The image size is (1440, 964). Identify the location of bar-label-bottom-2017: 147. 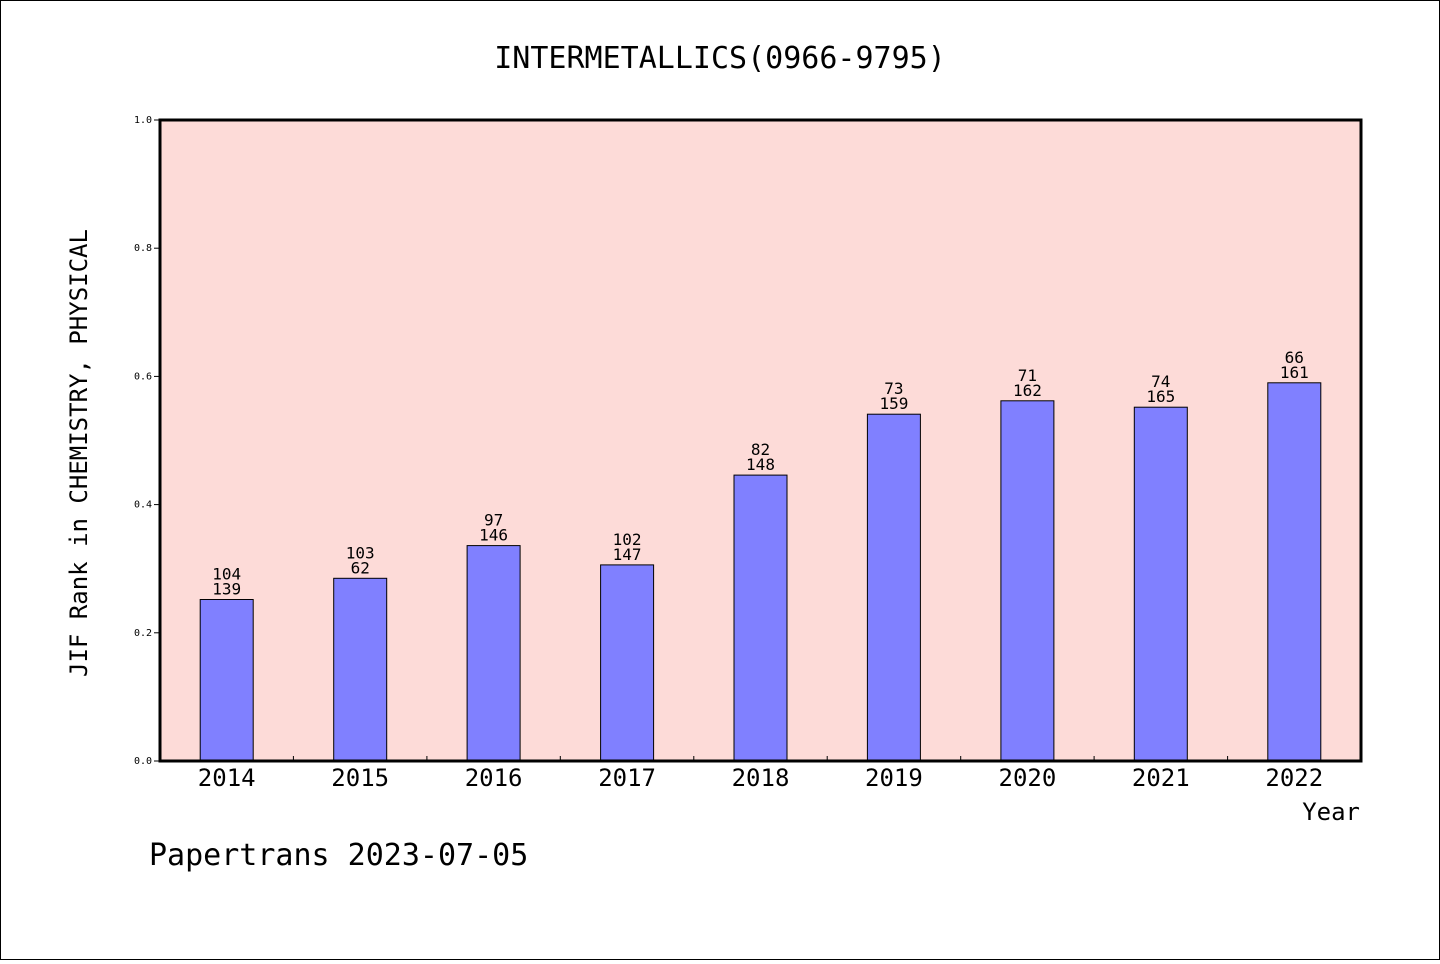
(627, 554).